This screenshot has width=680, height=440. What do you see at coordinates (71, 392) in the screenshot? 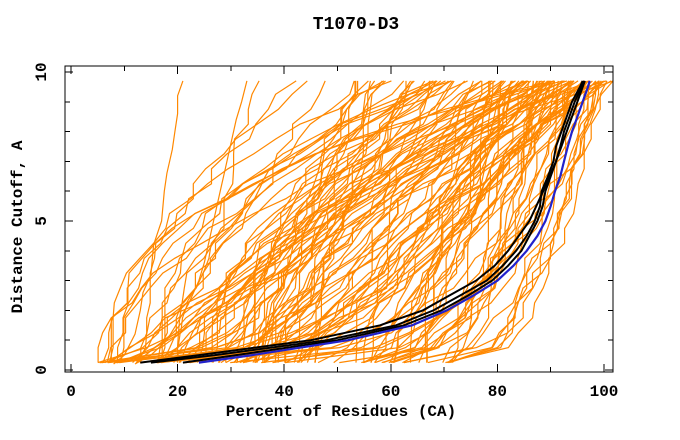
I see `x-tick-label: 0` at bounding box center [71, 392].